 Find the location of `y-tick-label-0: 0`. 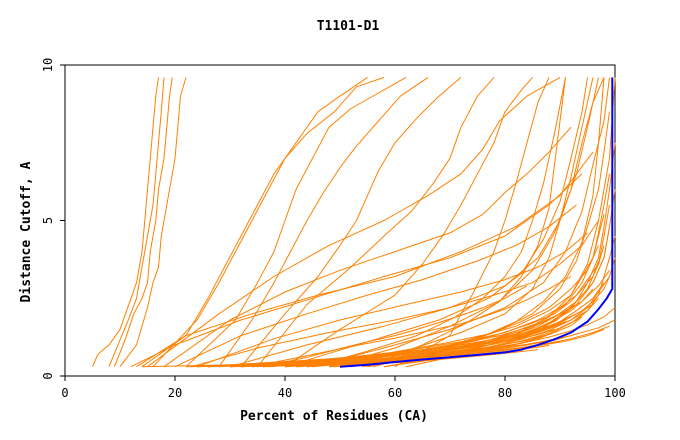

y-tick-label-0: 0 is located at coordinates (48, 375).